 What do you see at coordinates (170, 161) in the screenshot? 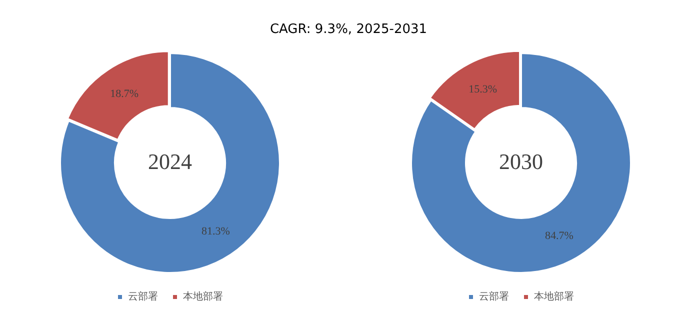
I see `text: 2024` at bounding box center [170, 161].